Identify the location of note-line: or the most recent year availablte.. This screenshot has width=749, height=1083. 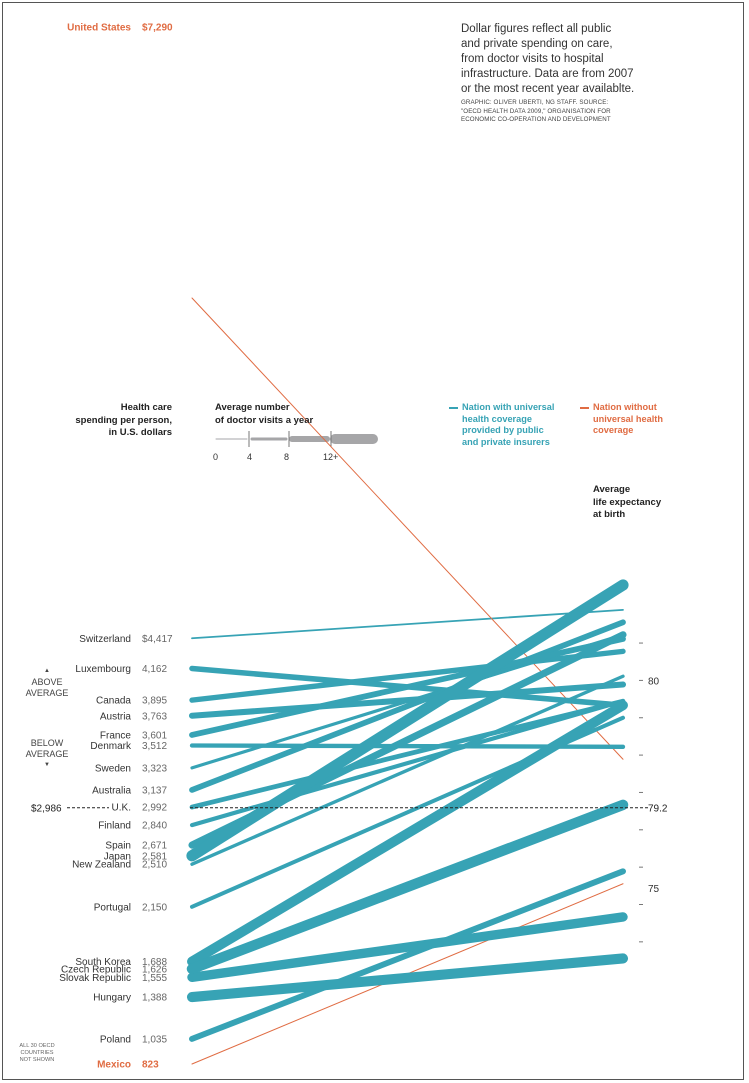
(548, 89).